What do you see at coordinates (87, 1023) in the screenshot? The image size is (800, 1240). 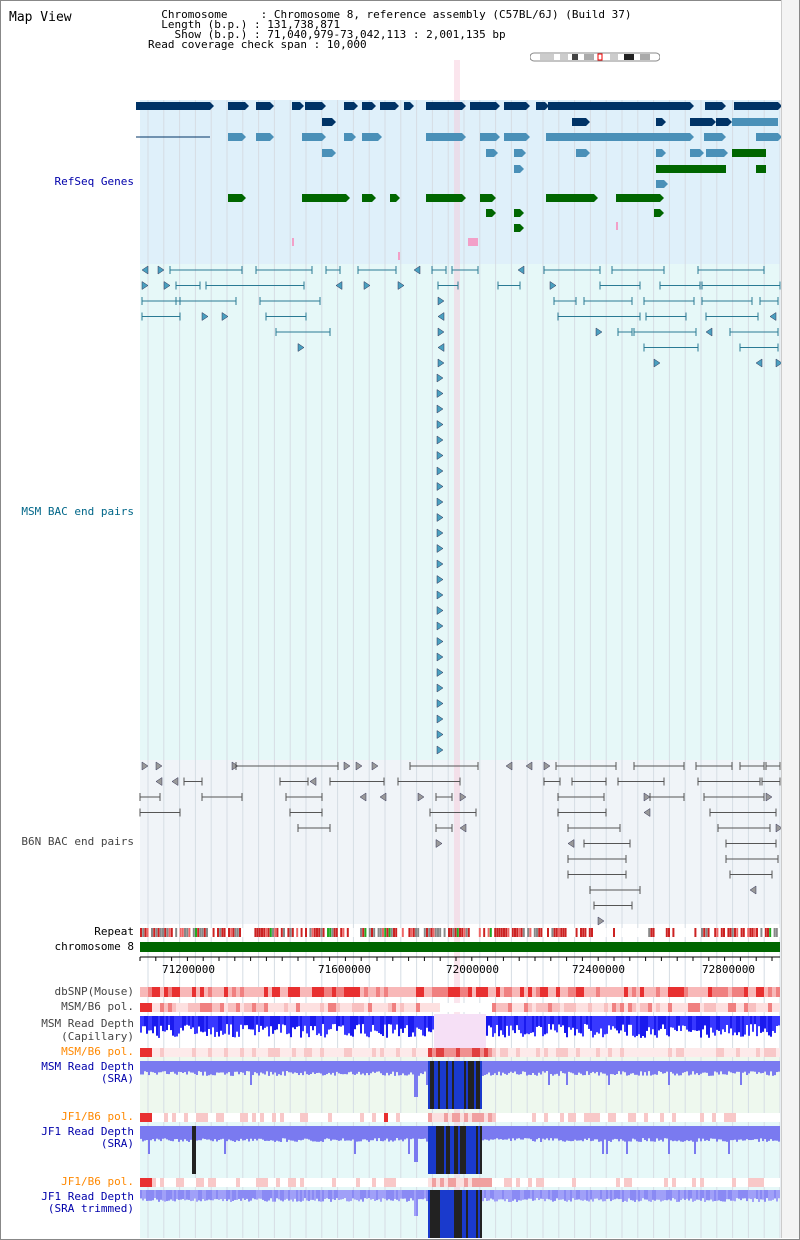 I see `msm-depth-cap-label-1: MSM Read Depth` at bounding box center [87, 1023].